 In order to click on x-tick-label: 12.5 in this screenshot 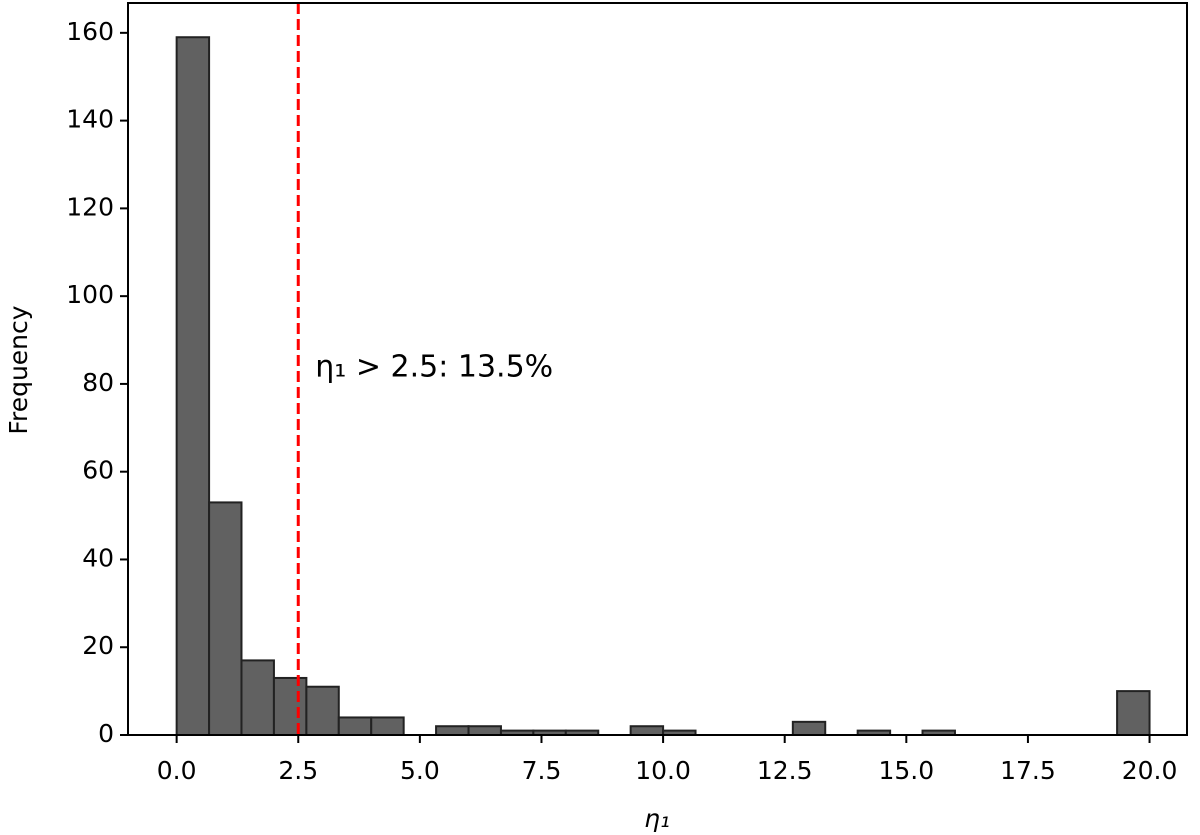, I will do `click(785, 770)`.